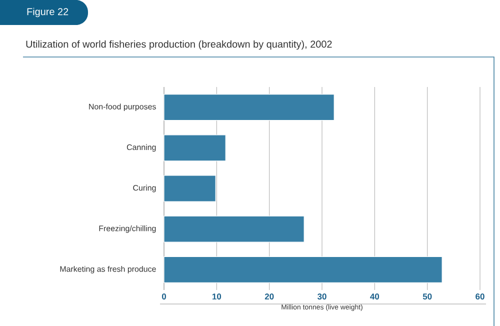 The image size is (500, 326). I want to click on x-tick-label: 60, so click(480, 297).